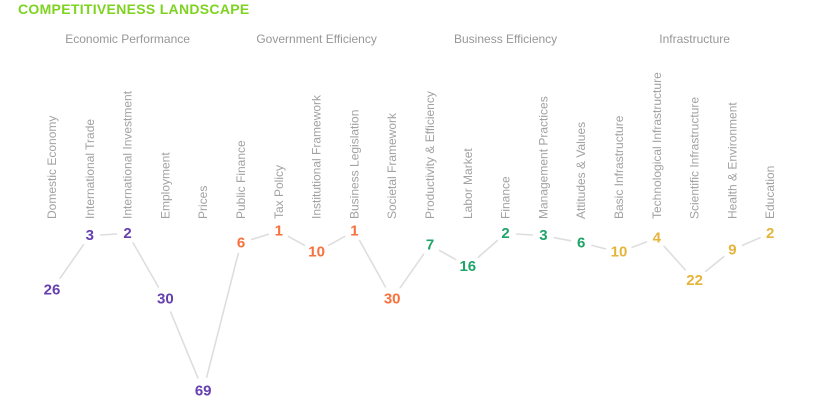  I want to click on group-header-economic-performance: Economic Performance, so click(127, 39).